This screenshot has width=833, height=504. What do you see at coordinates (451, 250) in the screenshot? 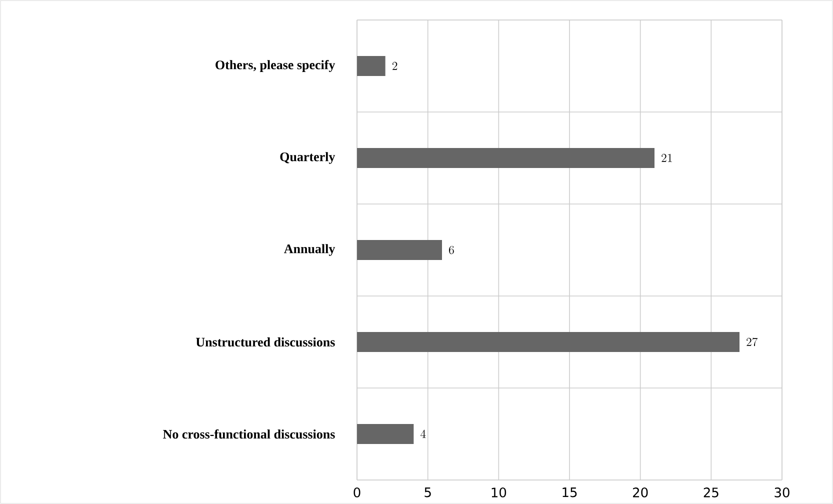
I see `data-label: 6` at bounding box center [451, 250].